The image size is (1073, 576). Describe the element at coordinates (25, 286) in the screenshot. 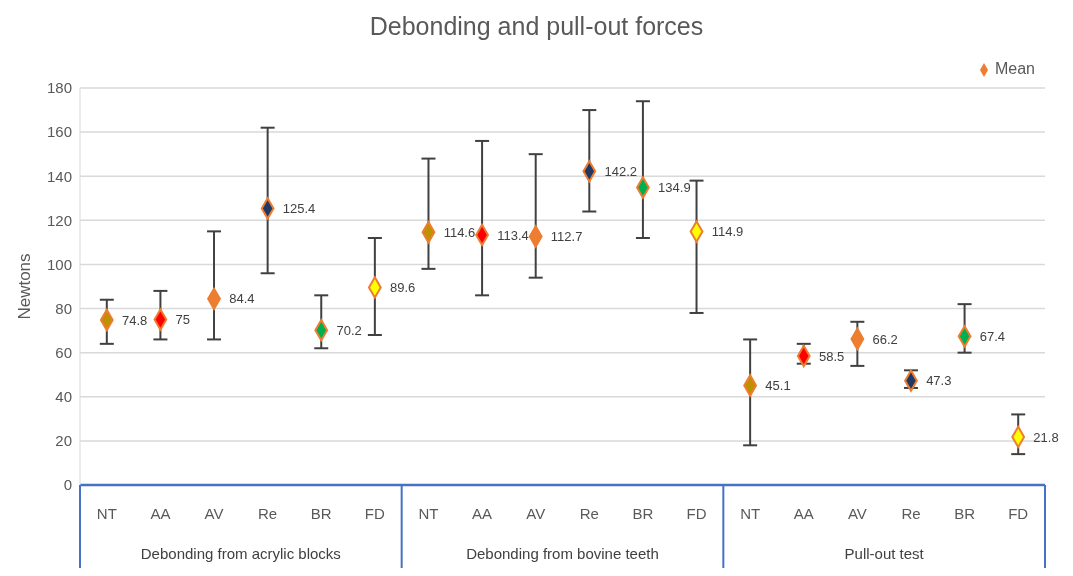

I see `y-axis-title: Newtons` at that location.